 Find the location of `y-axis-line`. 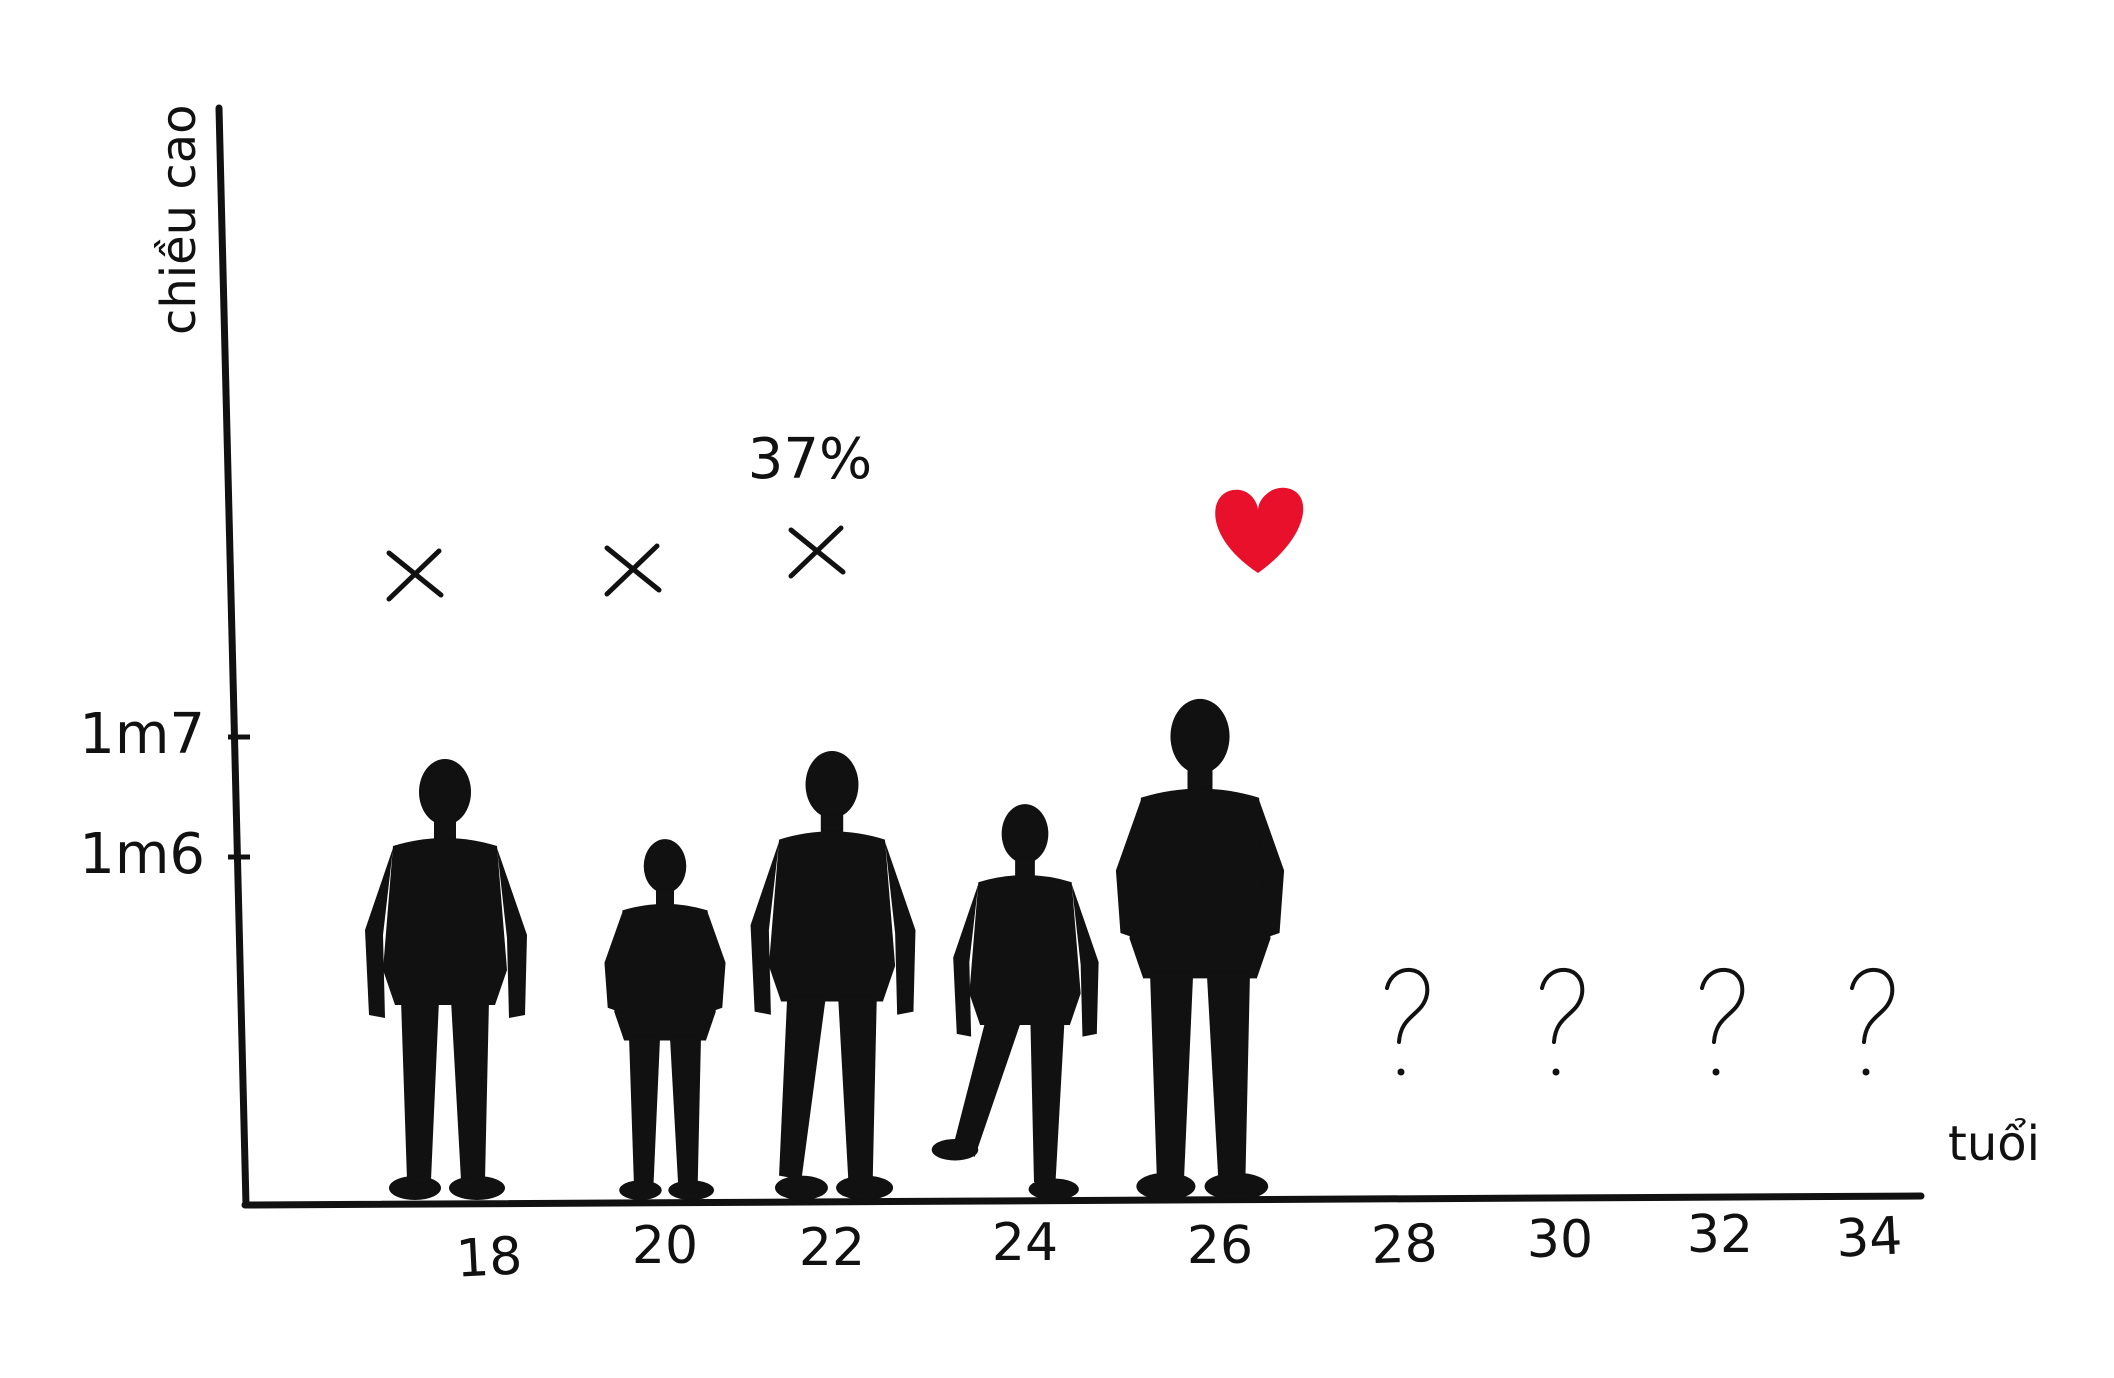

y-axis-line is located at coordinates (232, 656).